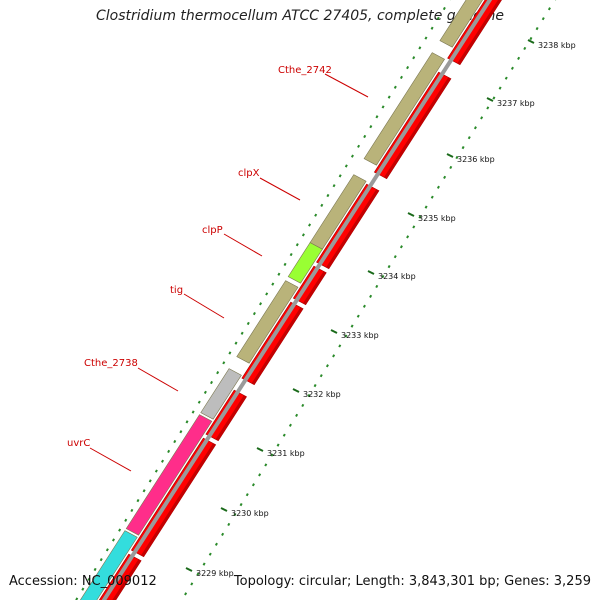 The image size is (600, 600). I want to click on scale-label: 3233 kbp, so click(360, 335).